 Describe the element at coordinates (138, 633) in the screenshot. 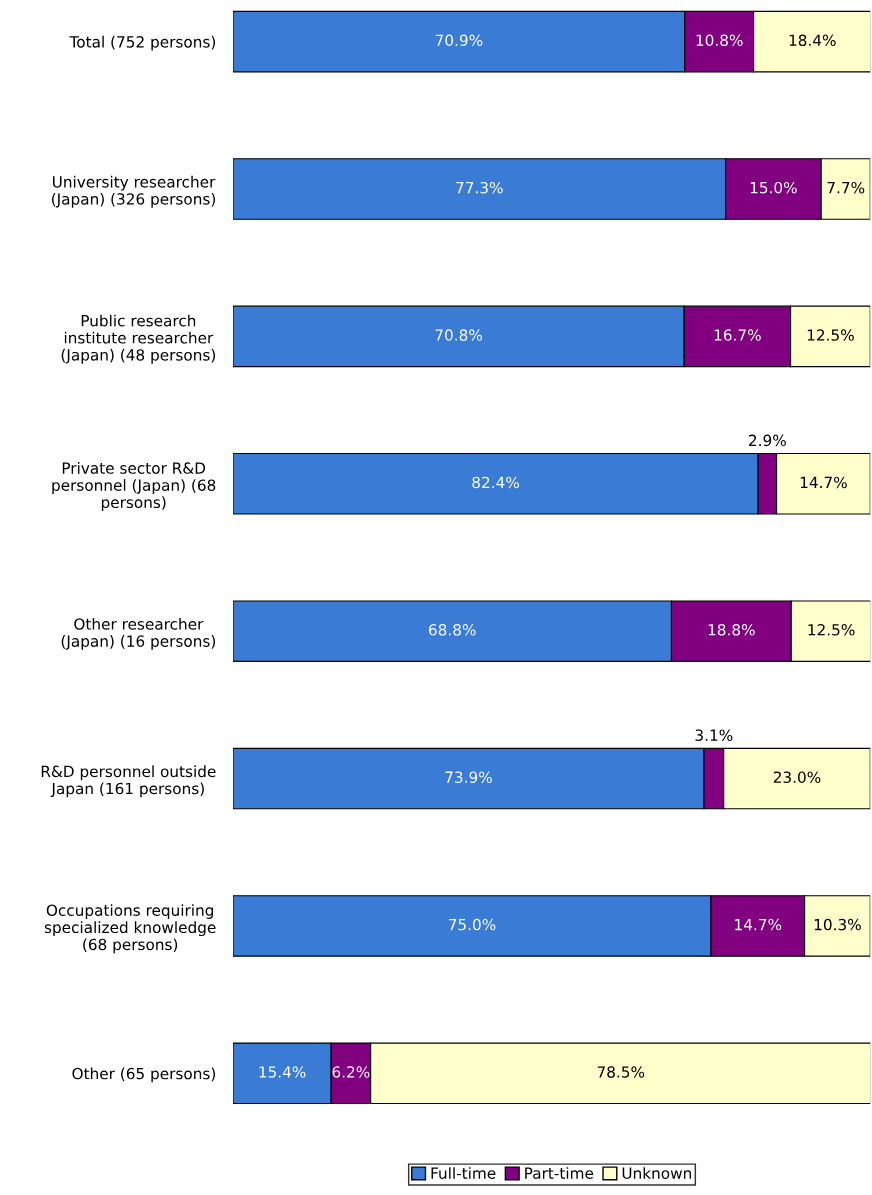

I see `y-tick-label: Other researcher (Japan) (16 persons)` at that location.